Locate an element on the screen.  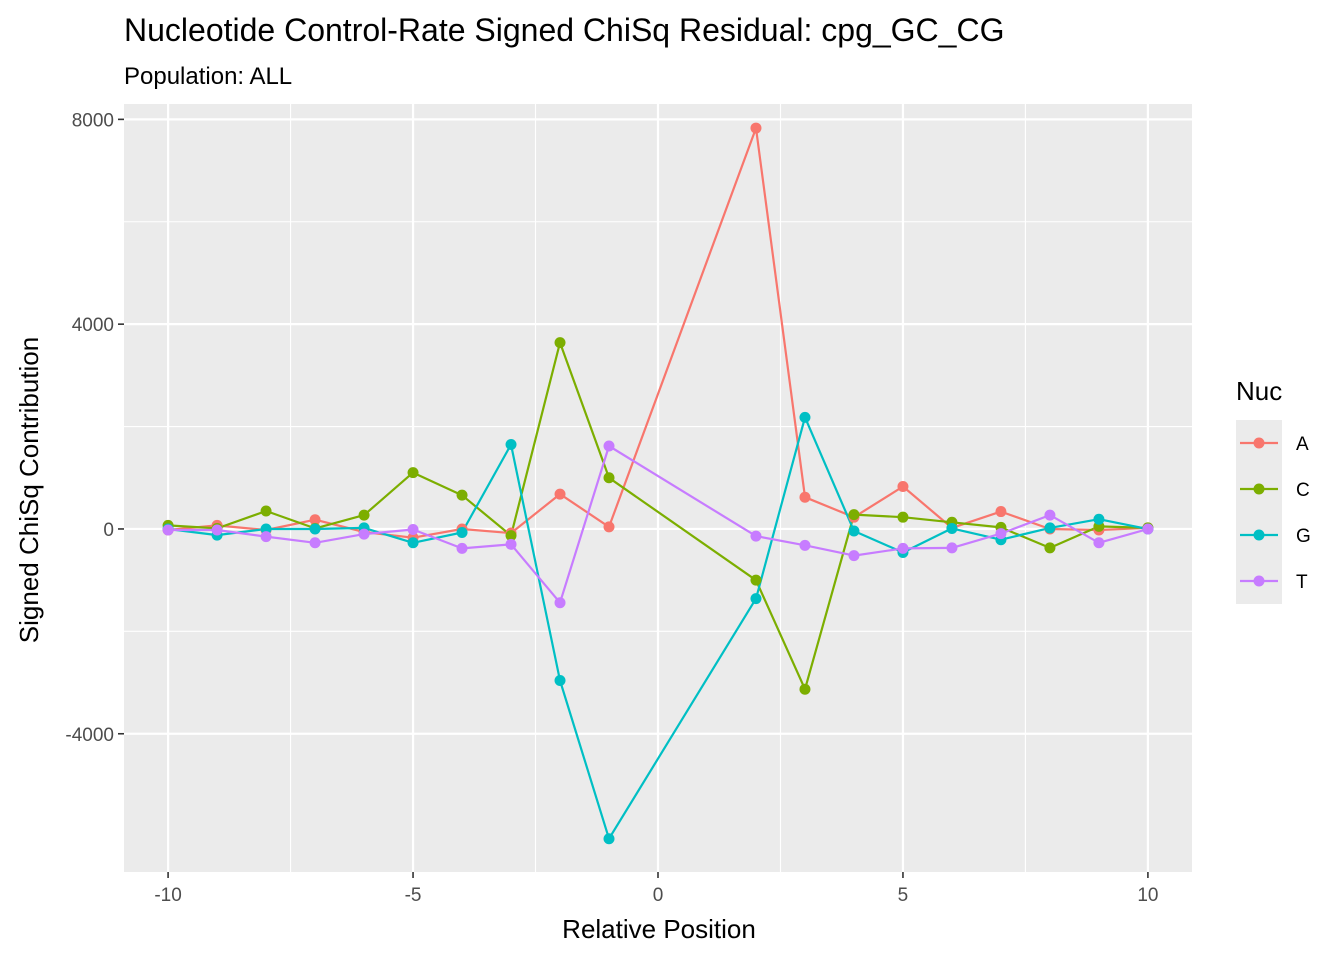
legend-item-g: G is located at coordinates (1273, 535).